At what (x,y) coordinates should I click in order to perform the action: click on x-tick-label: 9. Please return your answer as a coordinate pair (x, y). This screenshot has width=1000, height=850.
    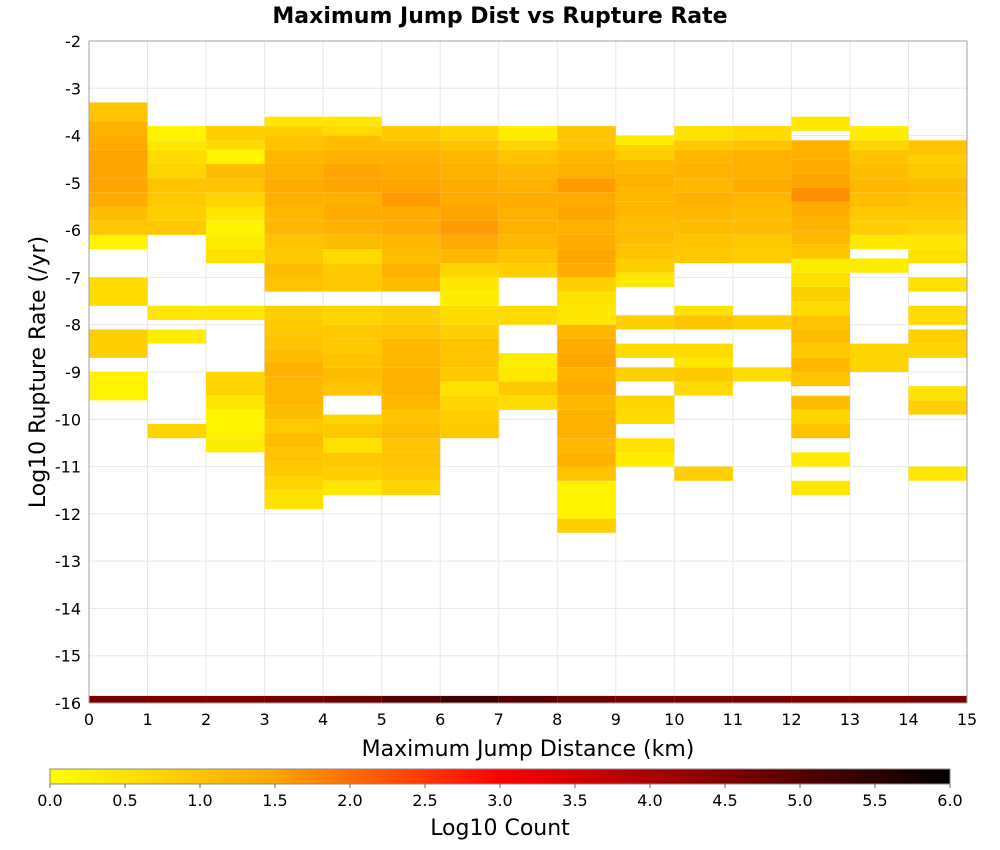
    Looking at the image, I should click on (616, 719).